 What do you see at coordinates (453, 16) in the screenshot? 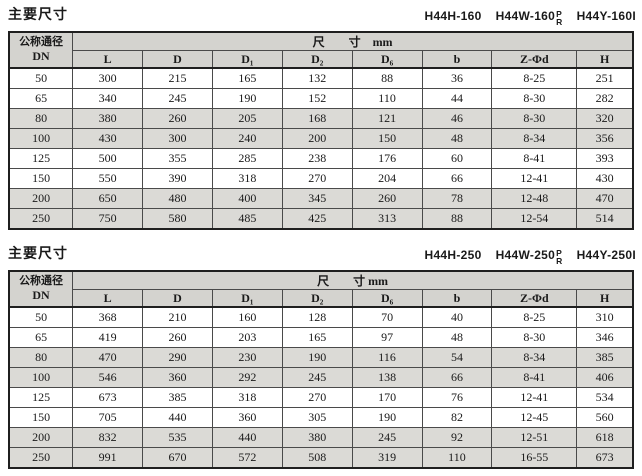
I see `model-name: H44H-160` at bounding box center [453, 16].